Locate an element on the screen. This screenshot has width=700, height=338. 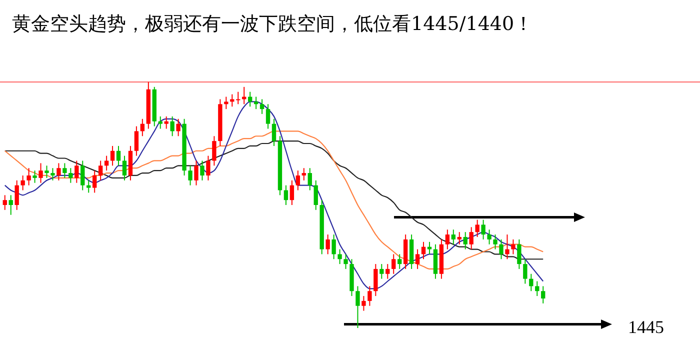
chart-title: 黄金空头趋势，极弱还有一波下跌空间，低位看1445/1440！ is located at coordinates (273, 24).